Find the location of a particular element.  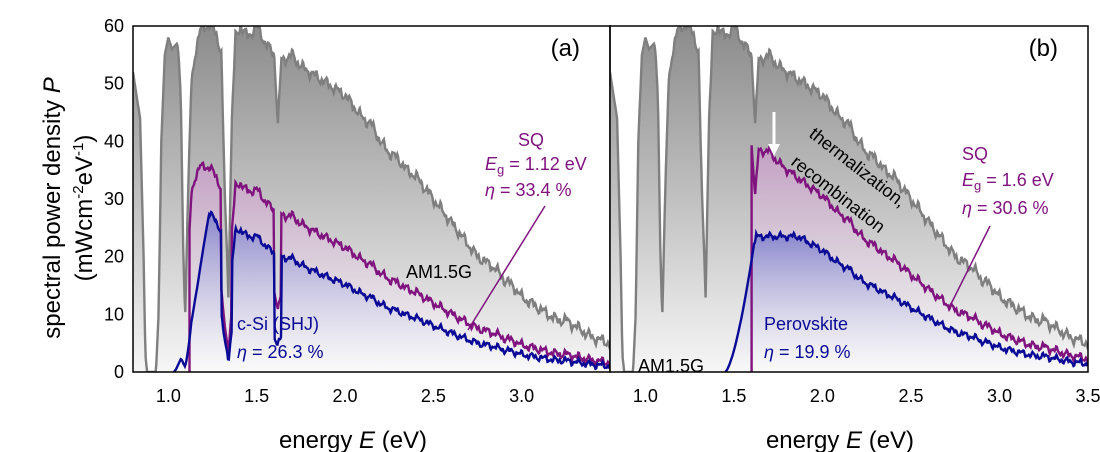

x-tick-labels-a: 1.0 1.5 2.0 2.5 3.0 is located at coordinates (345, 396).